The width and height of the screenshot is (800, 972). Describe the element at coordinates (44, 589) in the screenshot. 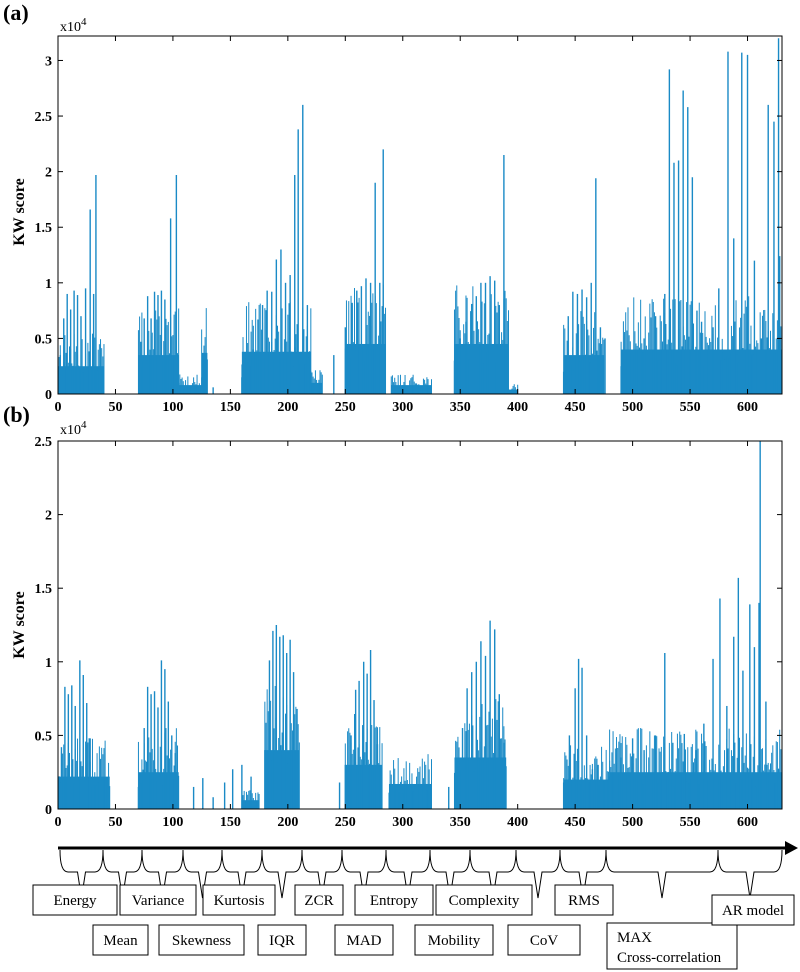

I see `b-ytick-label-3: 1.5` at that location.